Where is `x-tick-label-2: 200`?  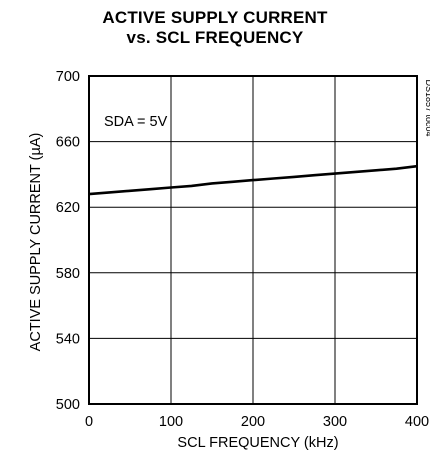 x-tick-label-2: 200 is located at coordinates (253, 422).